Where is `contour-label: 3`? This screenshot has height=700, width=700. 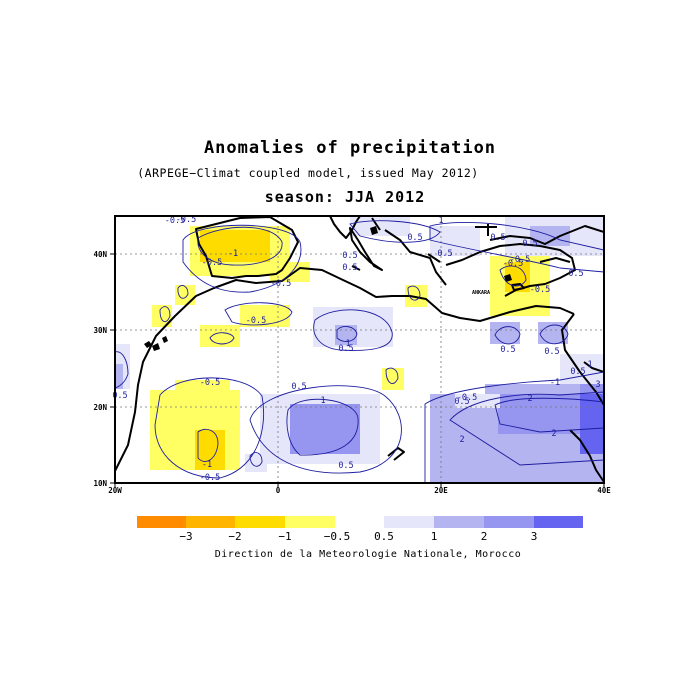
contour-label: 3 is located at coordinates (597, 385).